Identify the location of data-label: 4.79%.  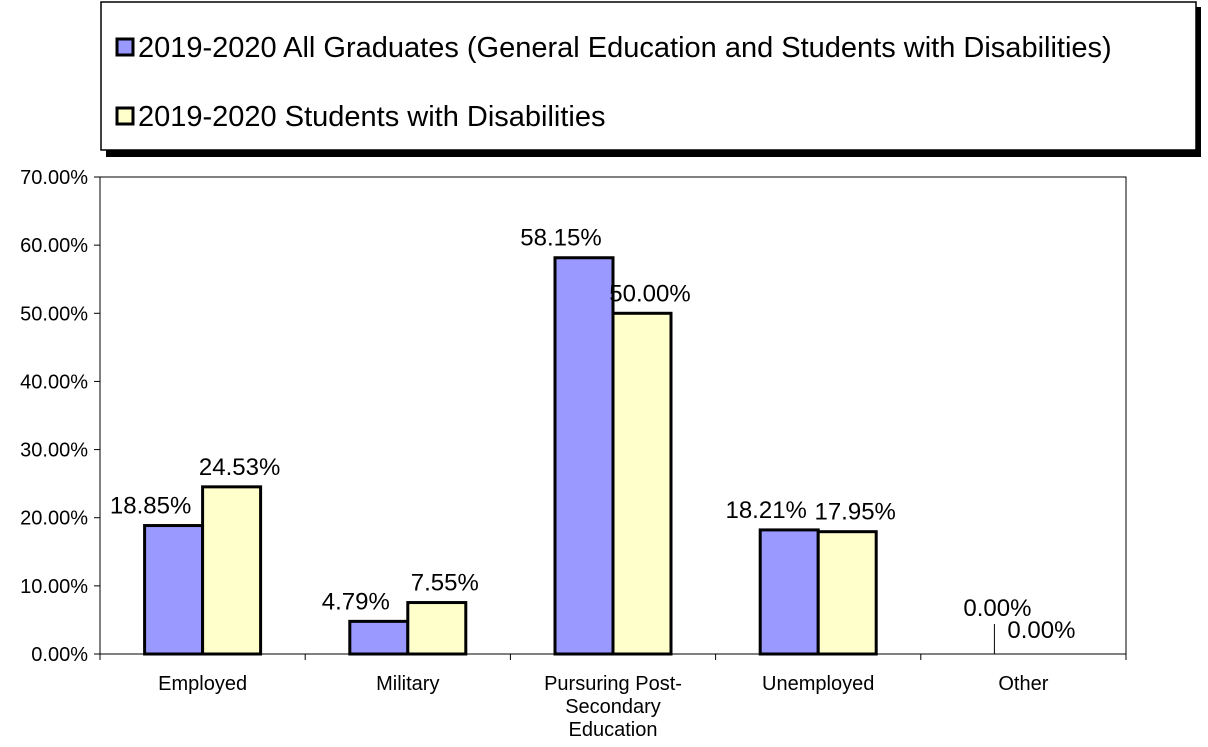
(356, 601).